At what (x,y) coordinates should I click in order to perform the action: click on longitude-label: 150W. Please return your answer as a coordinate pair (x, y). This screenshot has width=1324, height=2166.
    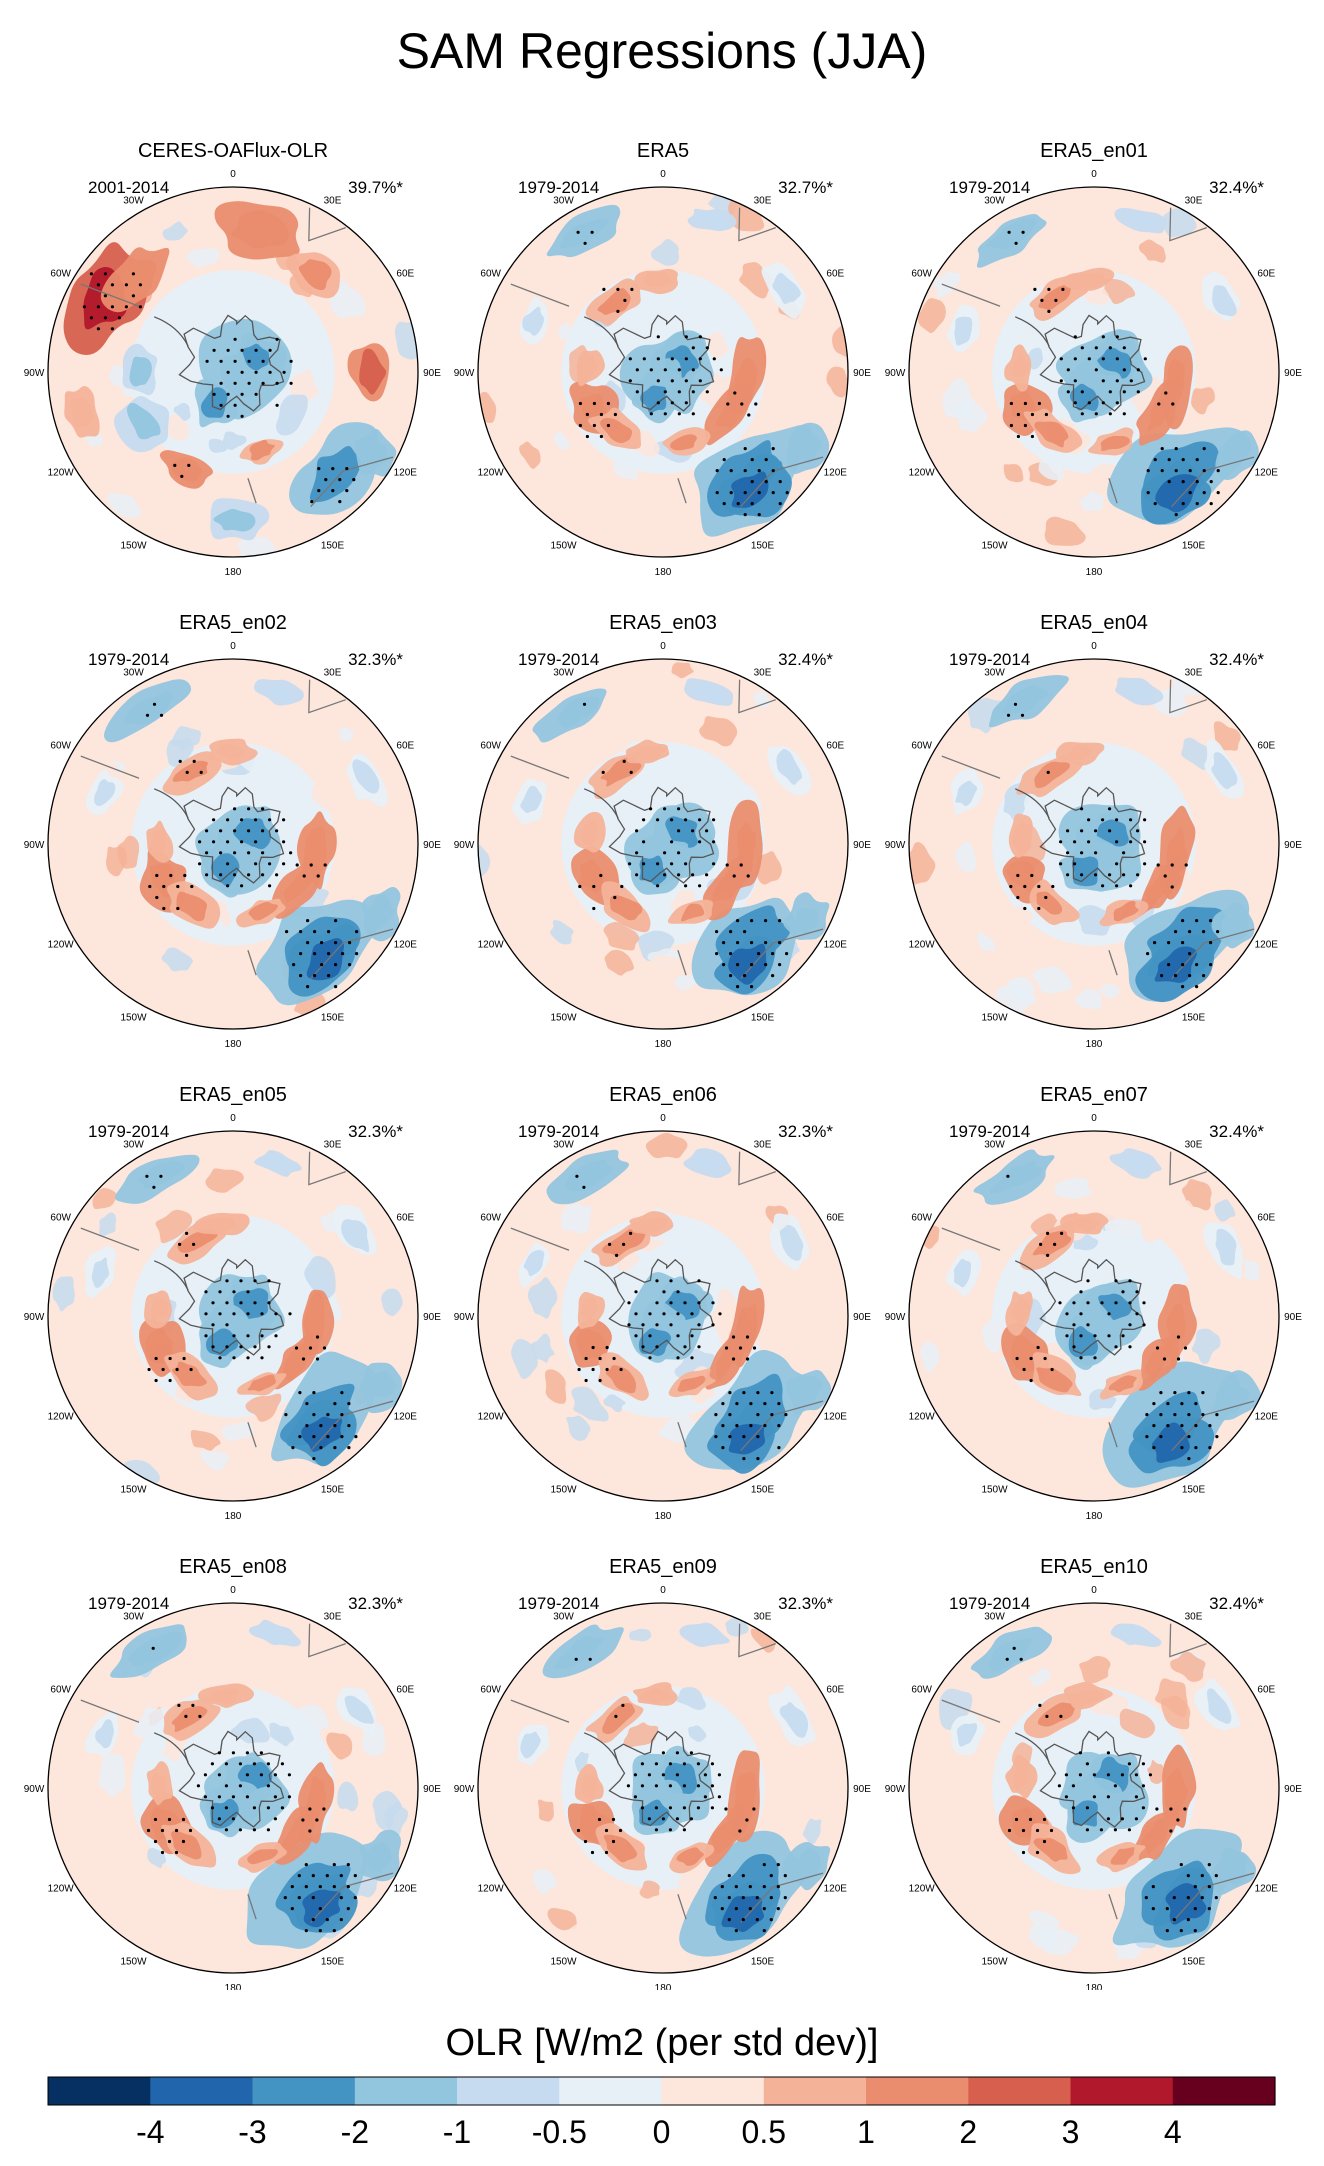
    Looking at the image, I should click on (563, 1017).